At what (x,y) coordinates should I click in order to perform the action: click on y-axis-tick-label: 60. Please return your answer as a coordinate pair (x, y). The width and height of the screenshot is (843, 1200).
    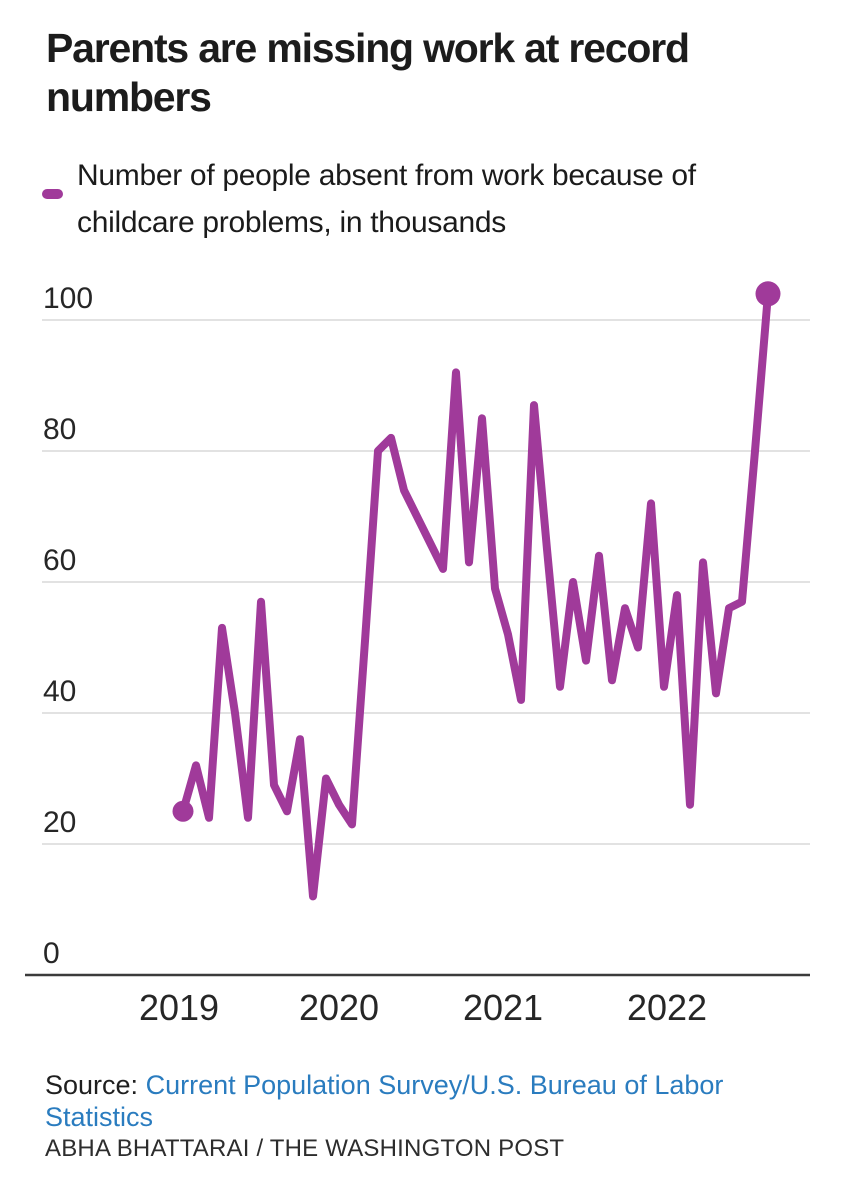
    Looking at the image, I should click on (59, 560).